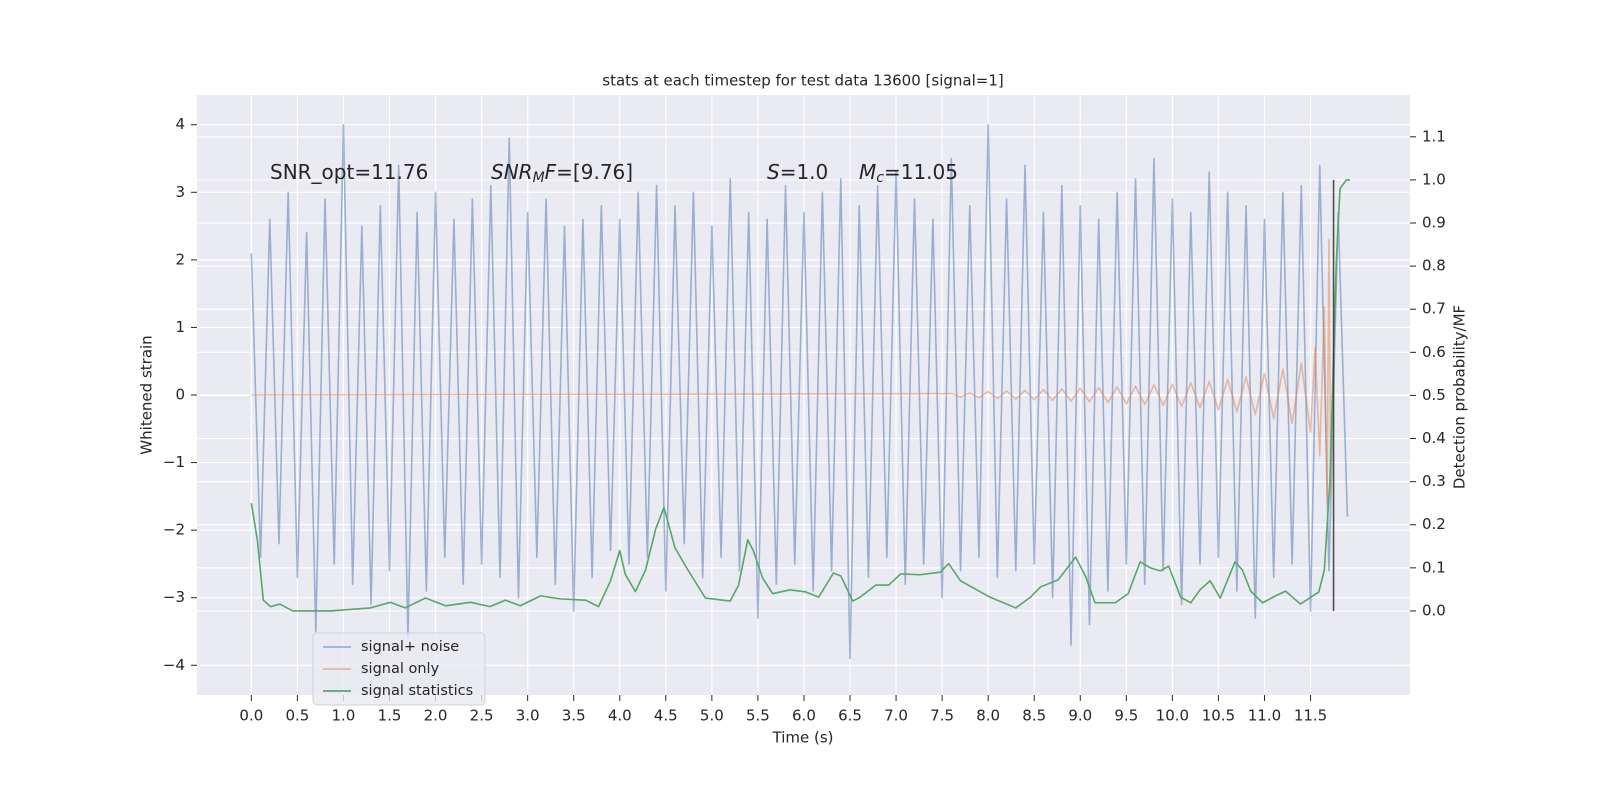 The image size is (1600, 800). What do you see at coordinates (758, 716) in the screenshot?
I see `x-tick-label: 5.5` at bounding box center [758, 716].